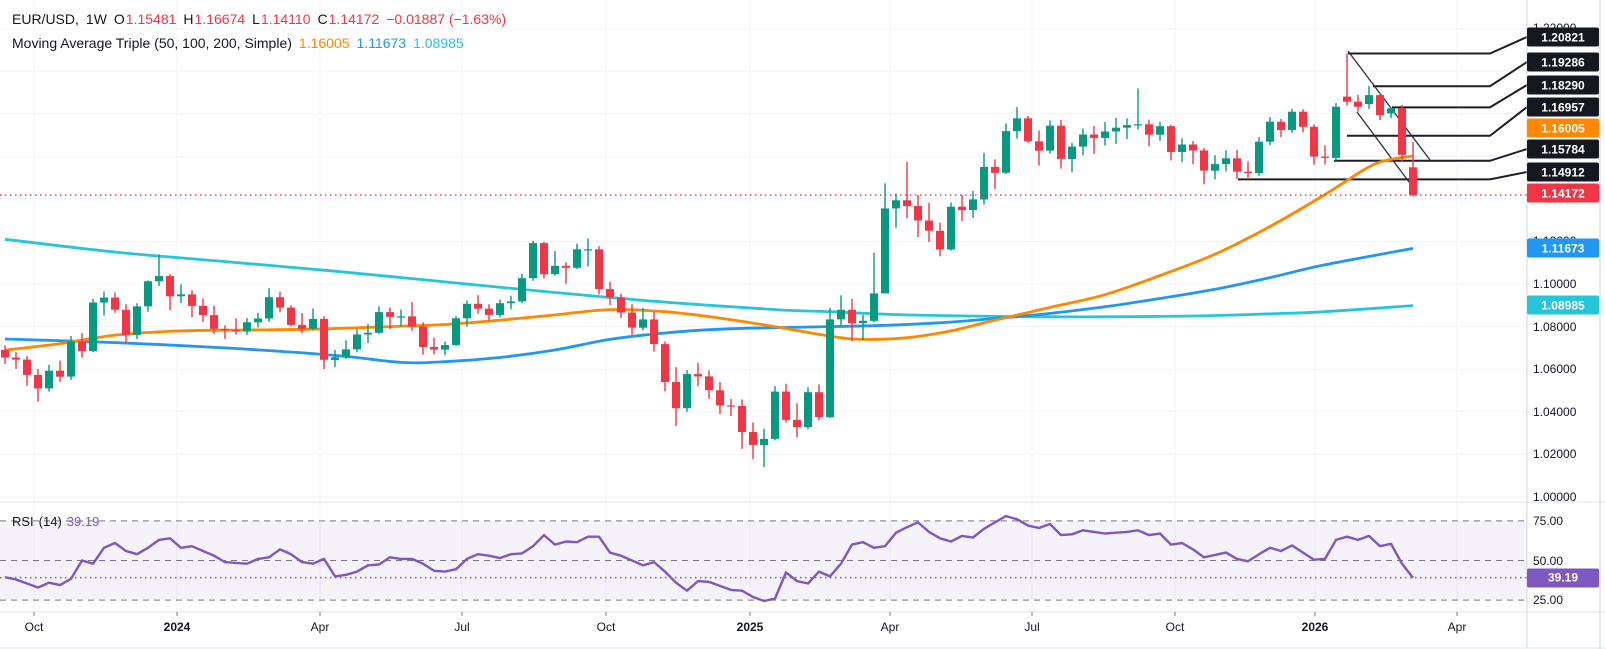 The width and height of the screenshot is (1606, 649). Describe the element at coordinates (1555, 369) in the screenshot. I see `price-axis-tick: 1.06000` at that location.